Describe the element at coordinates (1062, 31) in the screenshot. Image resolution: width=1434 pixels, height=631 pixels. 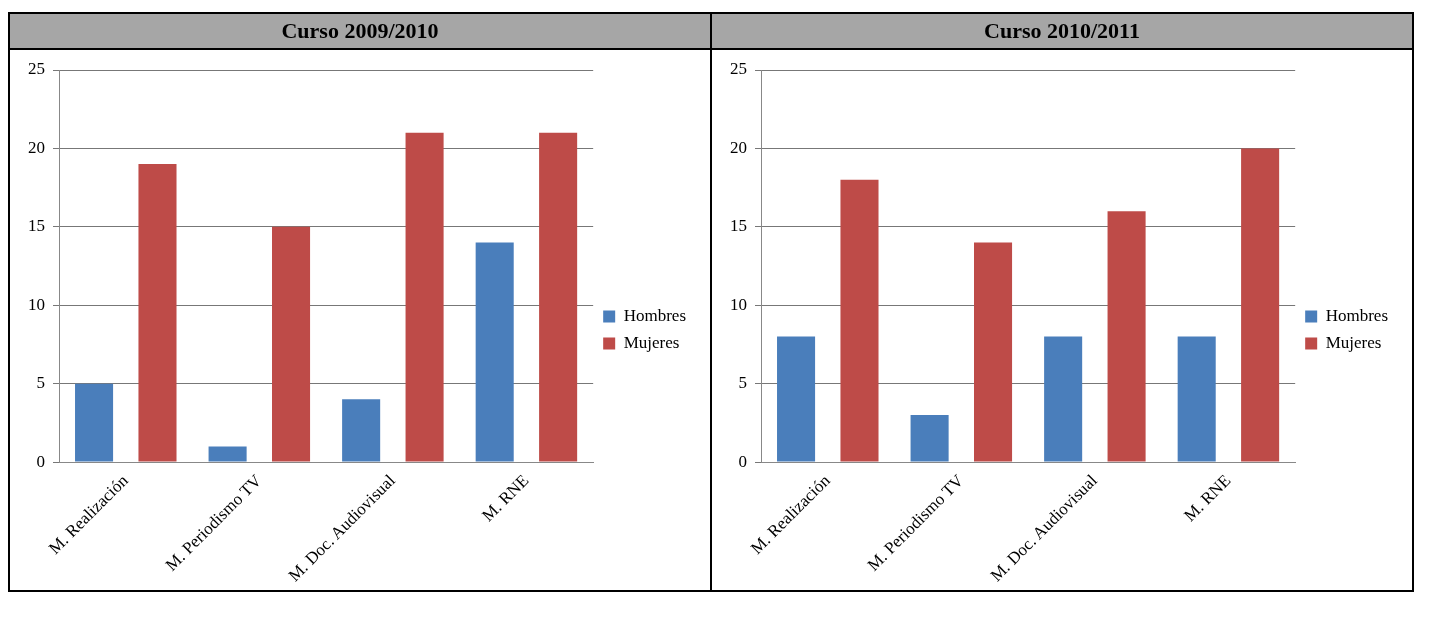
I see `chart-title: Curso 2010/2011` at that location.